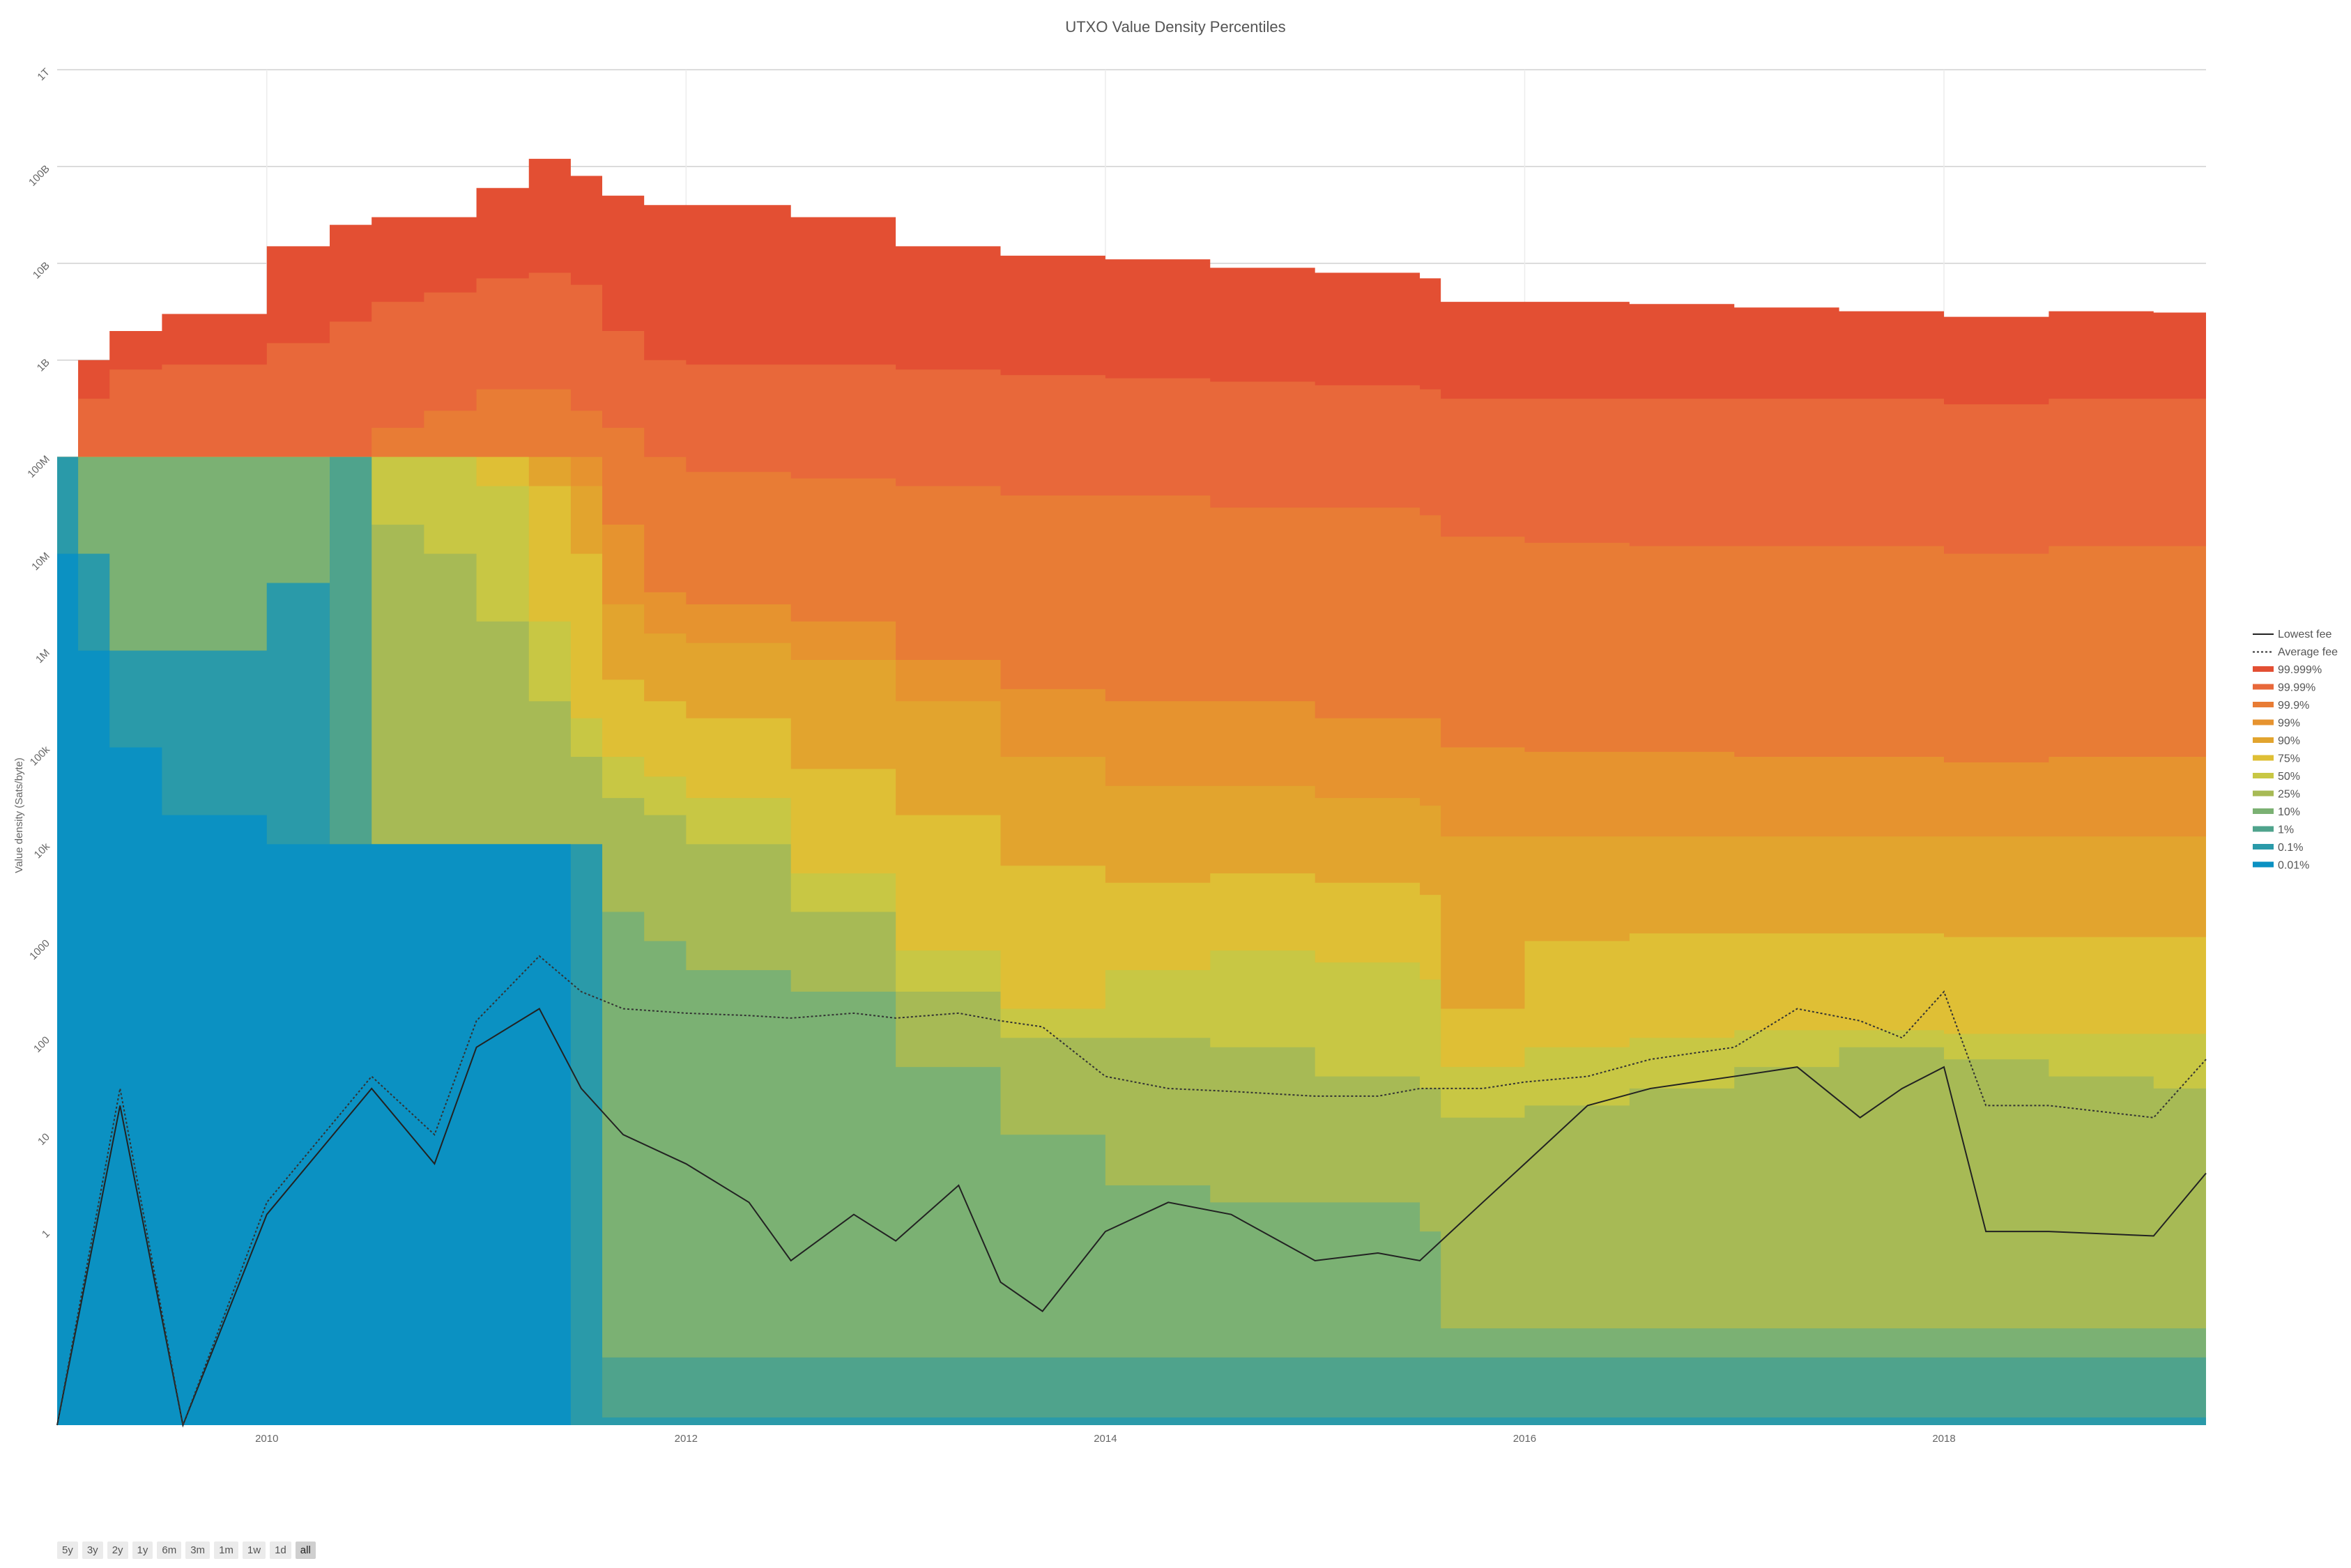 The width and height of the screenshot is (2351, 1568). What do you see at coordinates (46, 1234) in the screenshot?
I see `y-tick-label: 1` at bounding box center [46, 1234].